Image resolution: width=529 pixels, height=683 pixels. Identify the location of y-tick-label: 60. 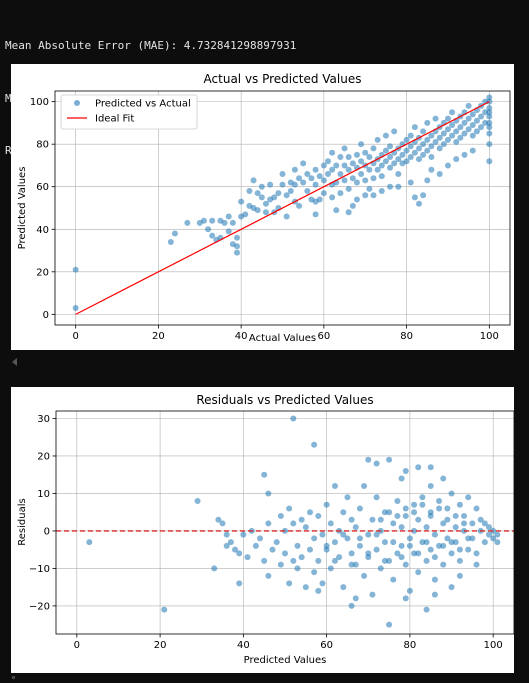
(42, 187).